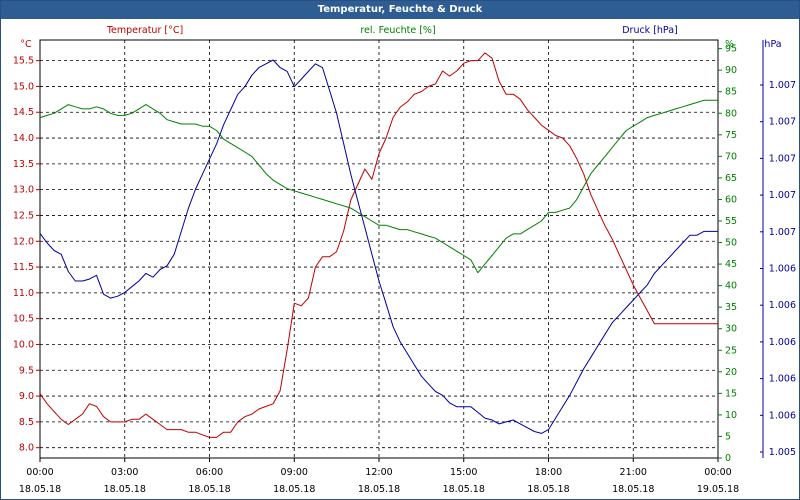 Image resolution: width=800 pixels, height=500 pixels. Describe the element at coordinates (23, 164) in the screenshot. I see `left-tick-label: 13.5` at that location.